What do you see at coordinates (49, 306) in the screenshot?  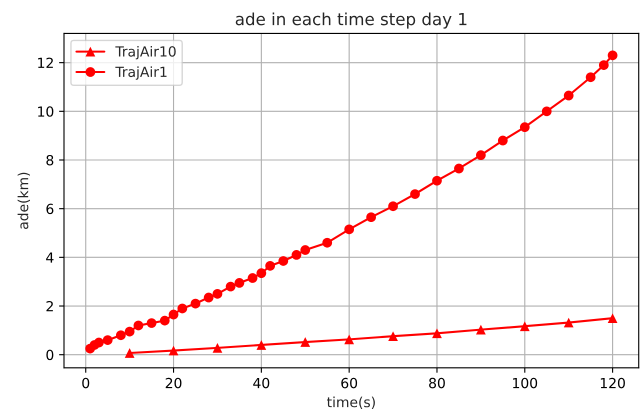 I see `y-tick-label: 2` at bounding box center [49, 306].